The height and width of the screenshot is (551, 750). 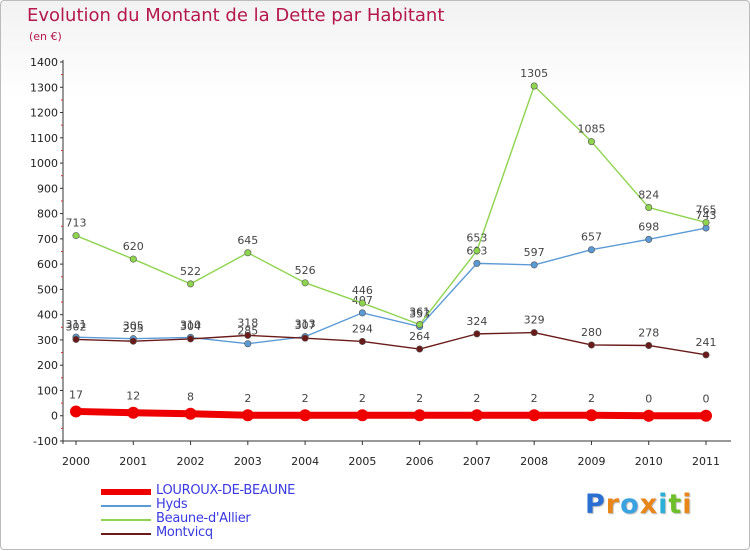 What do you see at coordinates (305, 270) in the screenshot?
I see `data-label-beaune-d-allier: 526` at bounding box center [305, 270].